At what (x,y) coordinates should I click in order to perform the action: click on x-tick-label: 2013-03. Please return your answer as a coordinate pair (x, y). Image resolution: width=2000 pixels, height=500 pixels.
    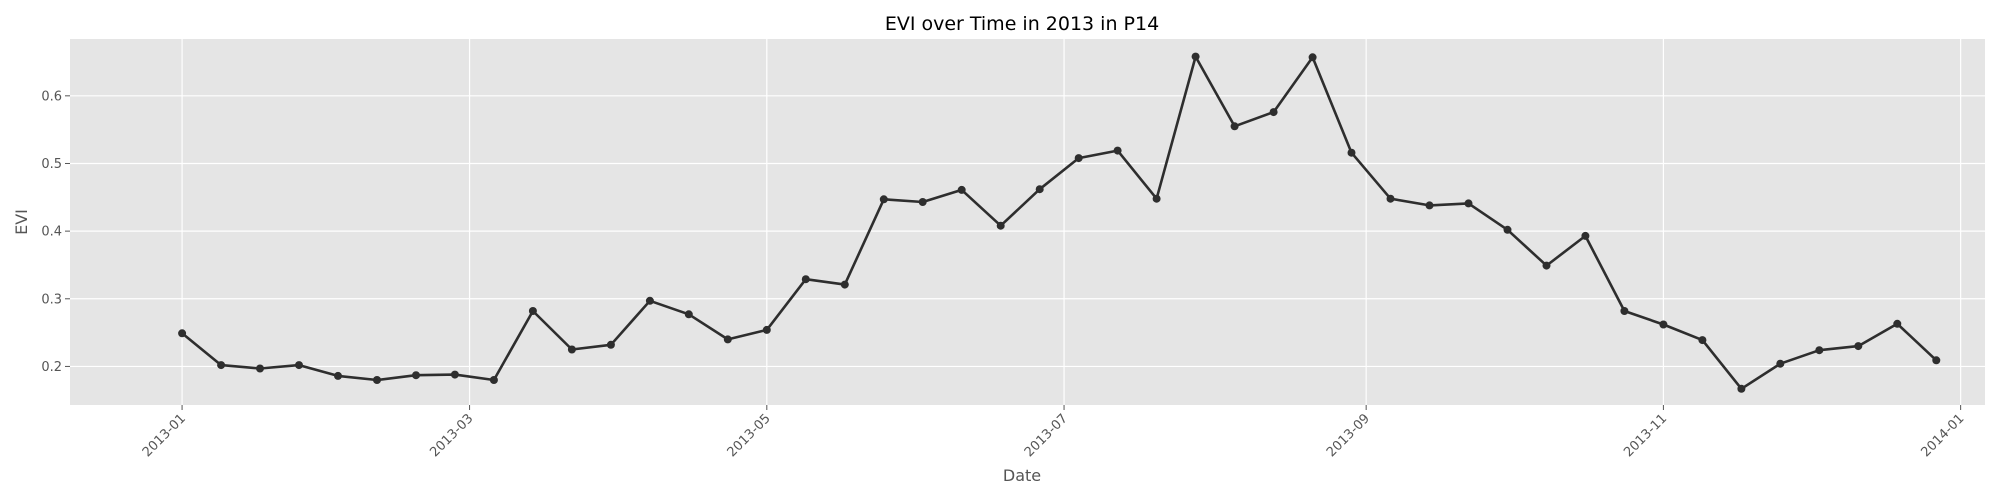
    Looking at the image, I should click on (451, 435).